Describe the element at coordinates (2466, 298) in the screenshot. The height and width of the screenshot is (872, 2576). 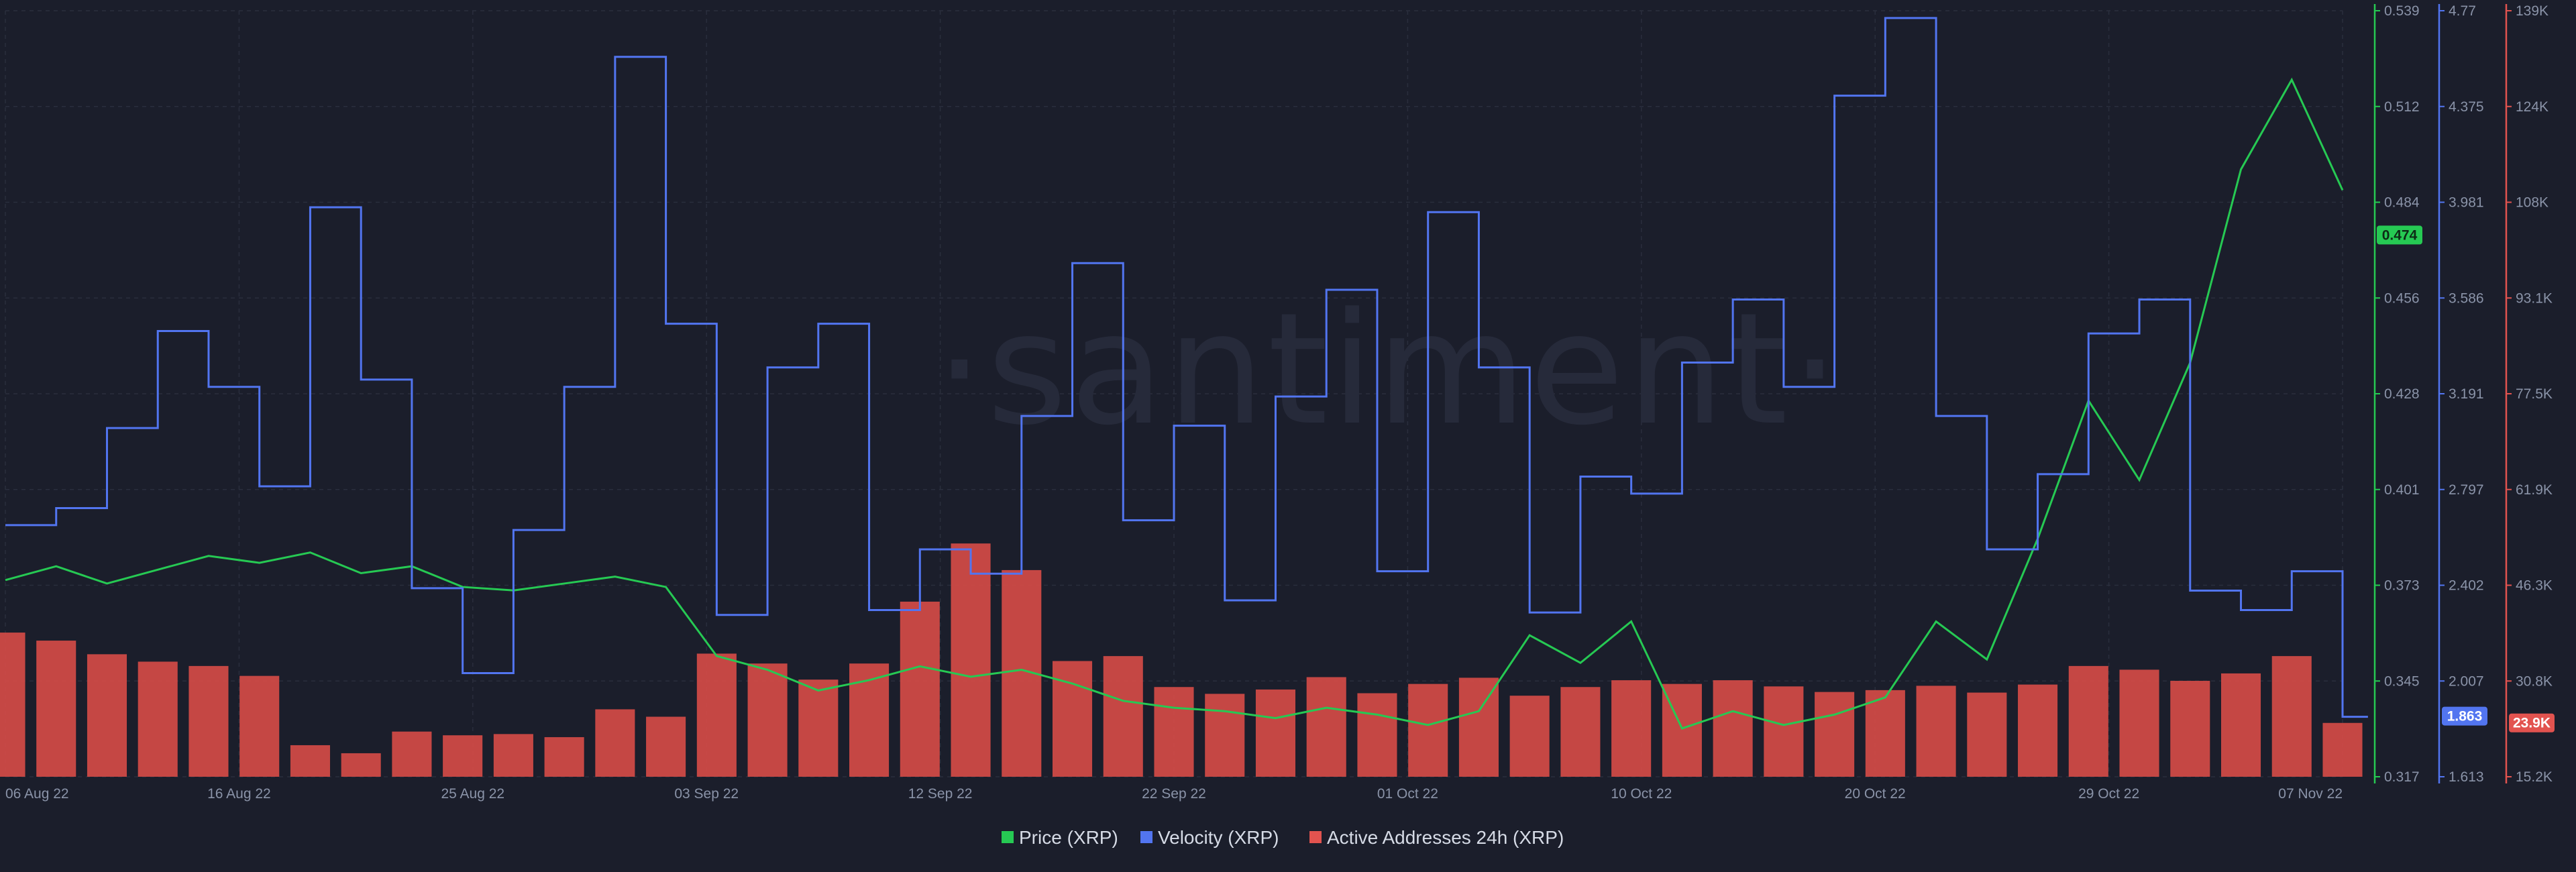
I see `velocity-axis-tick-label: 3.586` at that location.